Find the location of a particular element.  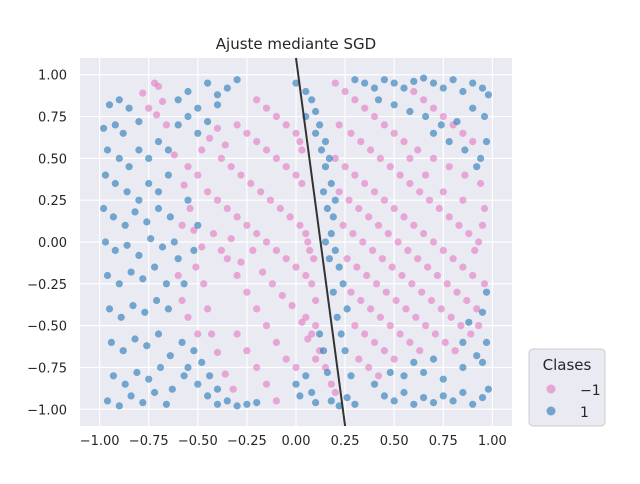

x-tick-label: 0.50 is located at coordinates (394, 441).